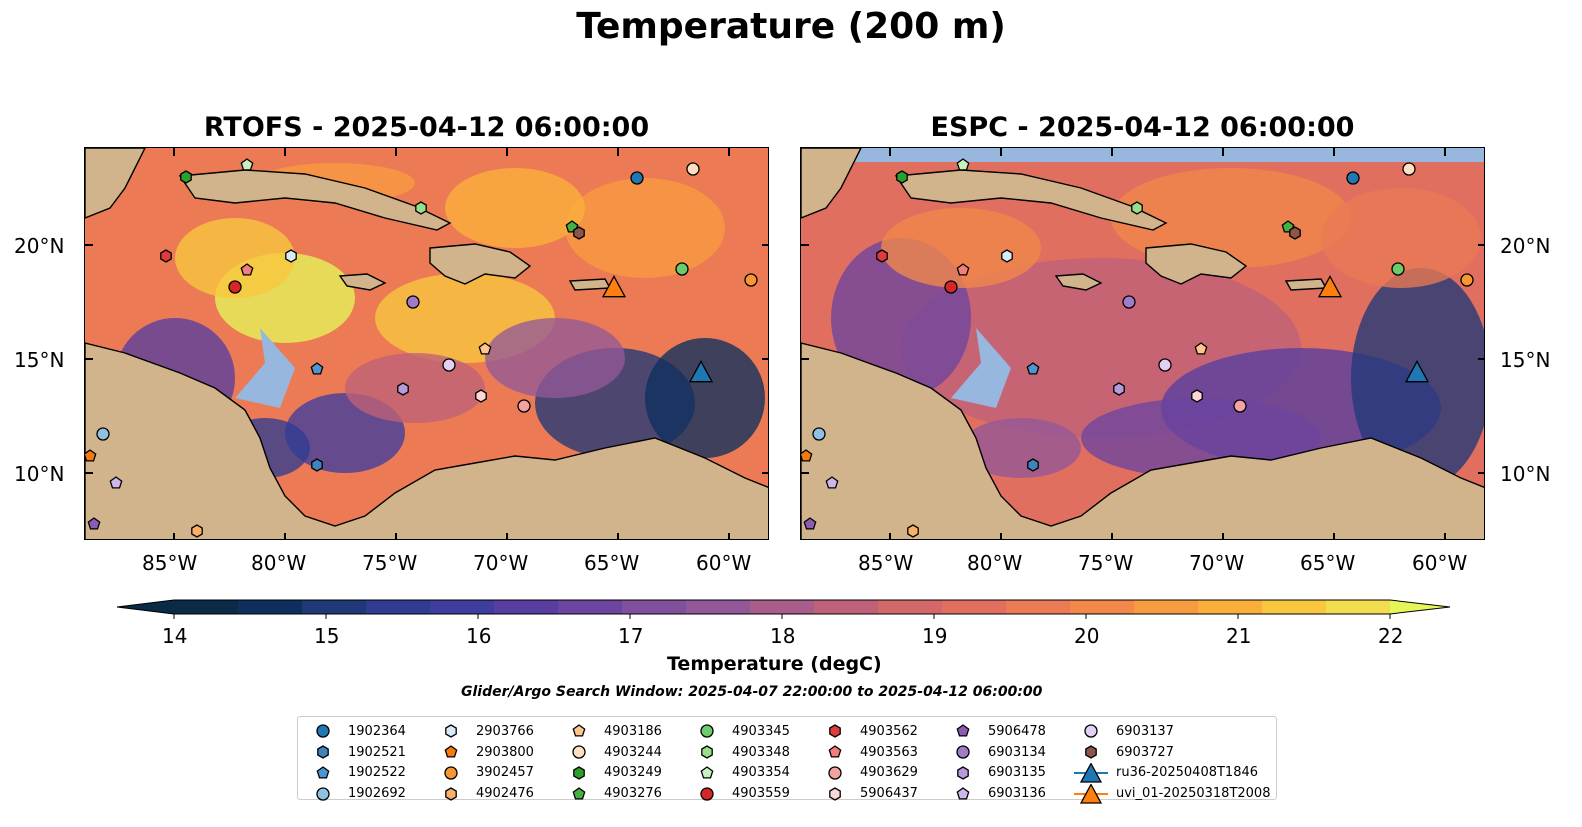 This screenshot has height=827, width=1582. I want to click on legend-label: 6903727, so click(1145, 752).